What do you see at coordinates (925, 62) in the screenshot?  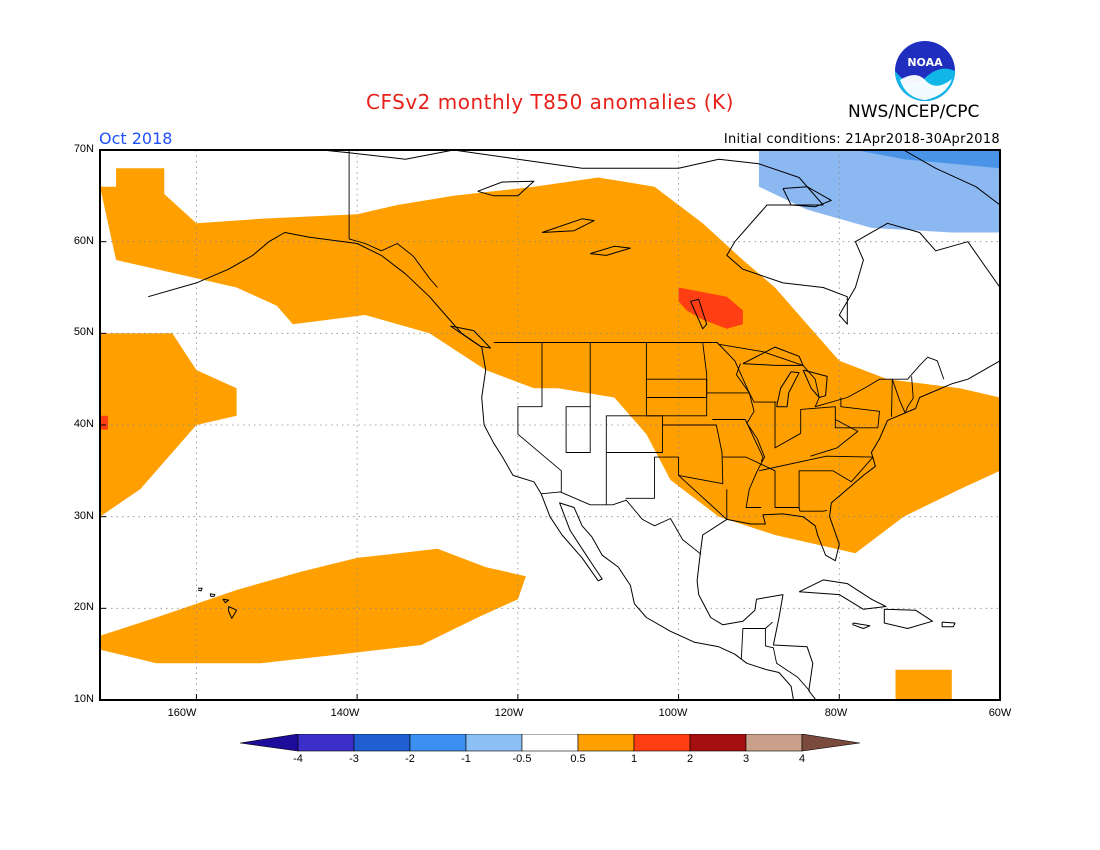 I see `svg-text: NOAA` at bounding box center [925, 62].